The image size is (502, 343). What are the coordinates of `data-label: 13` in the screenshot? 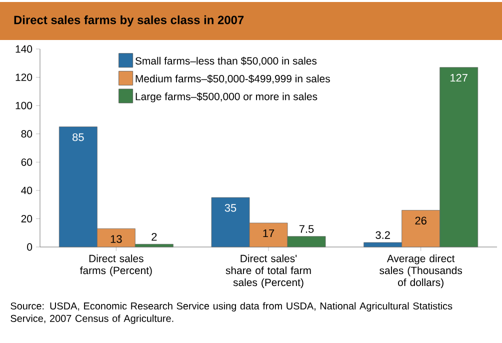 It's located at (116, 239).